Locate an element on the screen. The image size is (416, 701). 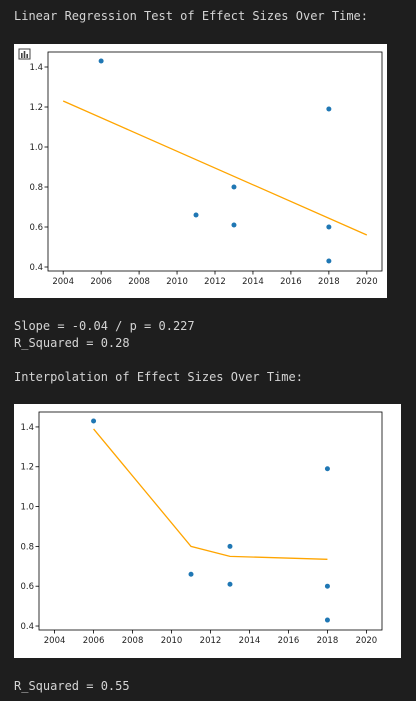
interpolation-y-tick-label: 0.8 is located at coordinates (27, 547).